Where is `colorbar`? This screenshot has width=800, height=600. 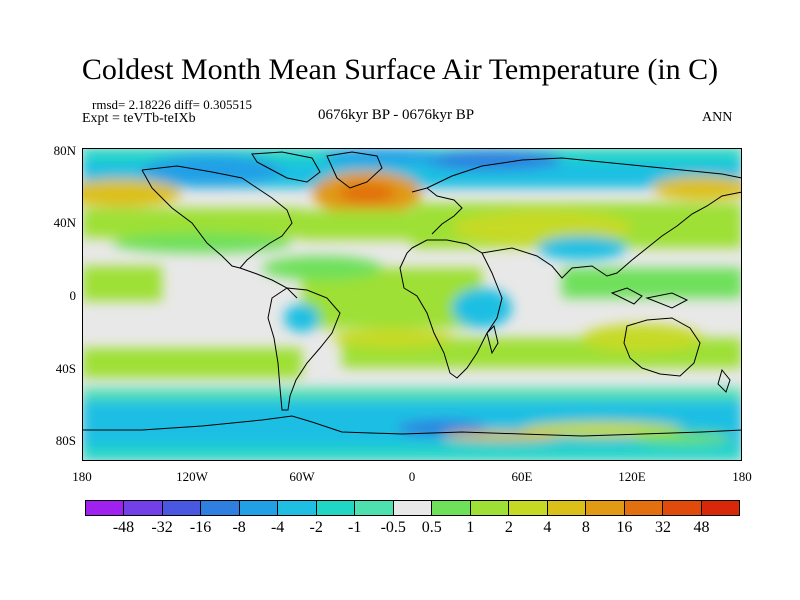 colorbar is located at coordinates (412, 508).